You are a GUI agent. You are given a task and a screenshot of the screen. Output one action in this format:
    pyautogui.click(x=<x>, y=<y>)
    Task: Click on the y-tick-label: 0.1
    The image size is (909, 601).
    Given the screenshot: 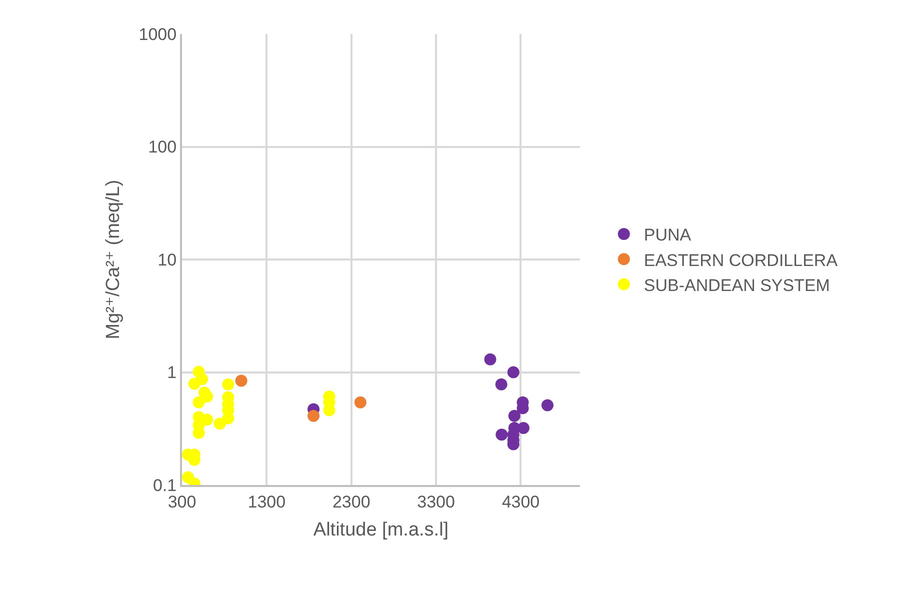 What is the action you would take?
    pyautogui.click(x=164, y=485)
    